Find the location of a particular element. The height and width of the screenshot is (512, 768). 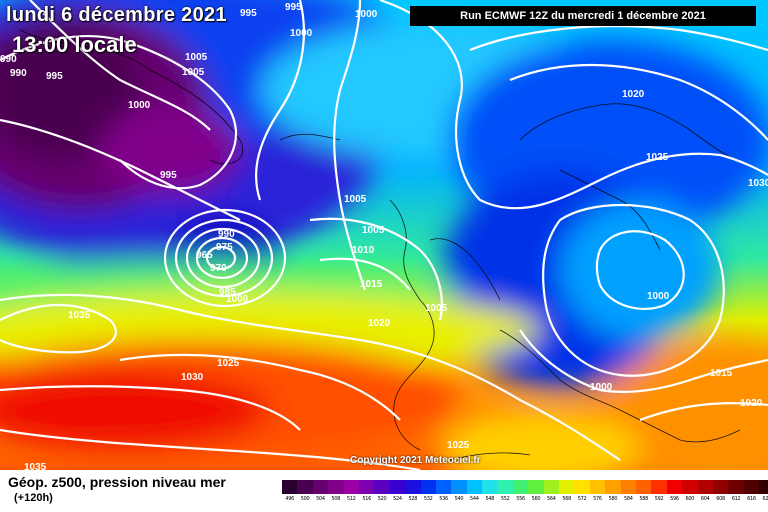

scale-label: 544 is located at coordinates (474, 499).